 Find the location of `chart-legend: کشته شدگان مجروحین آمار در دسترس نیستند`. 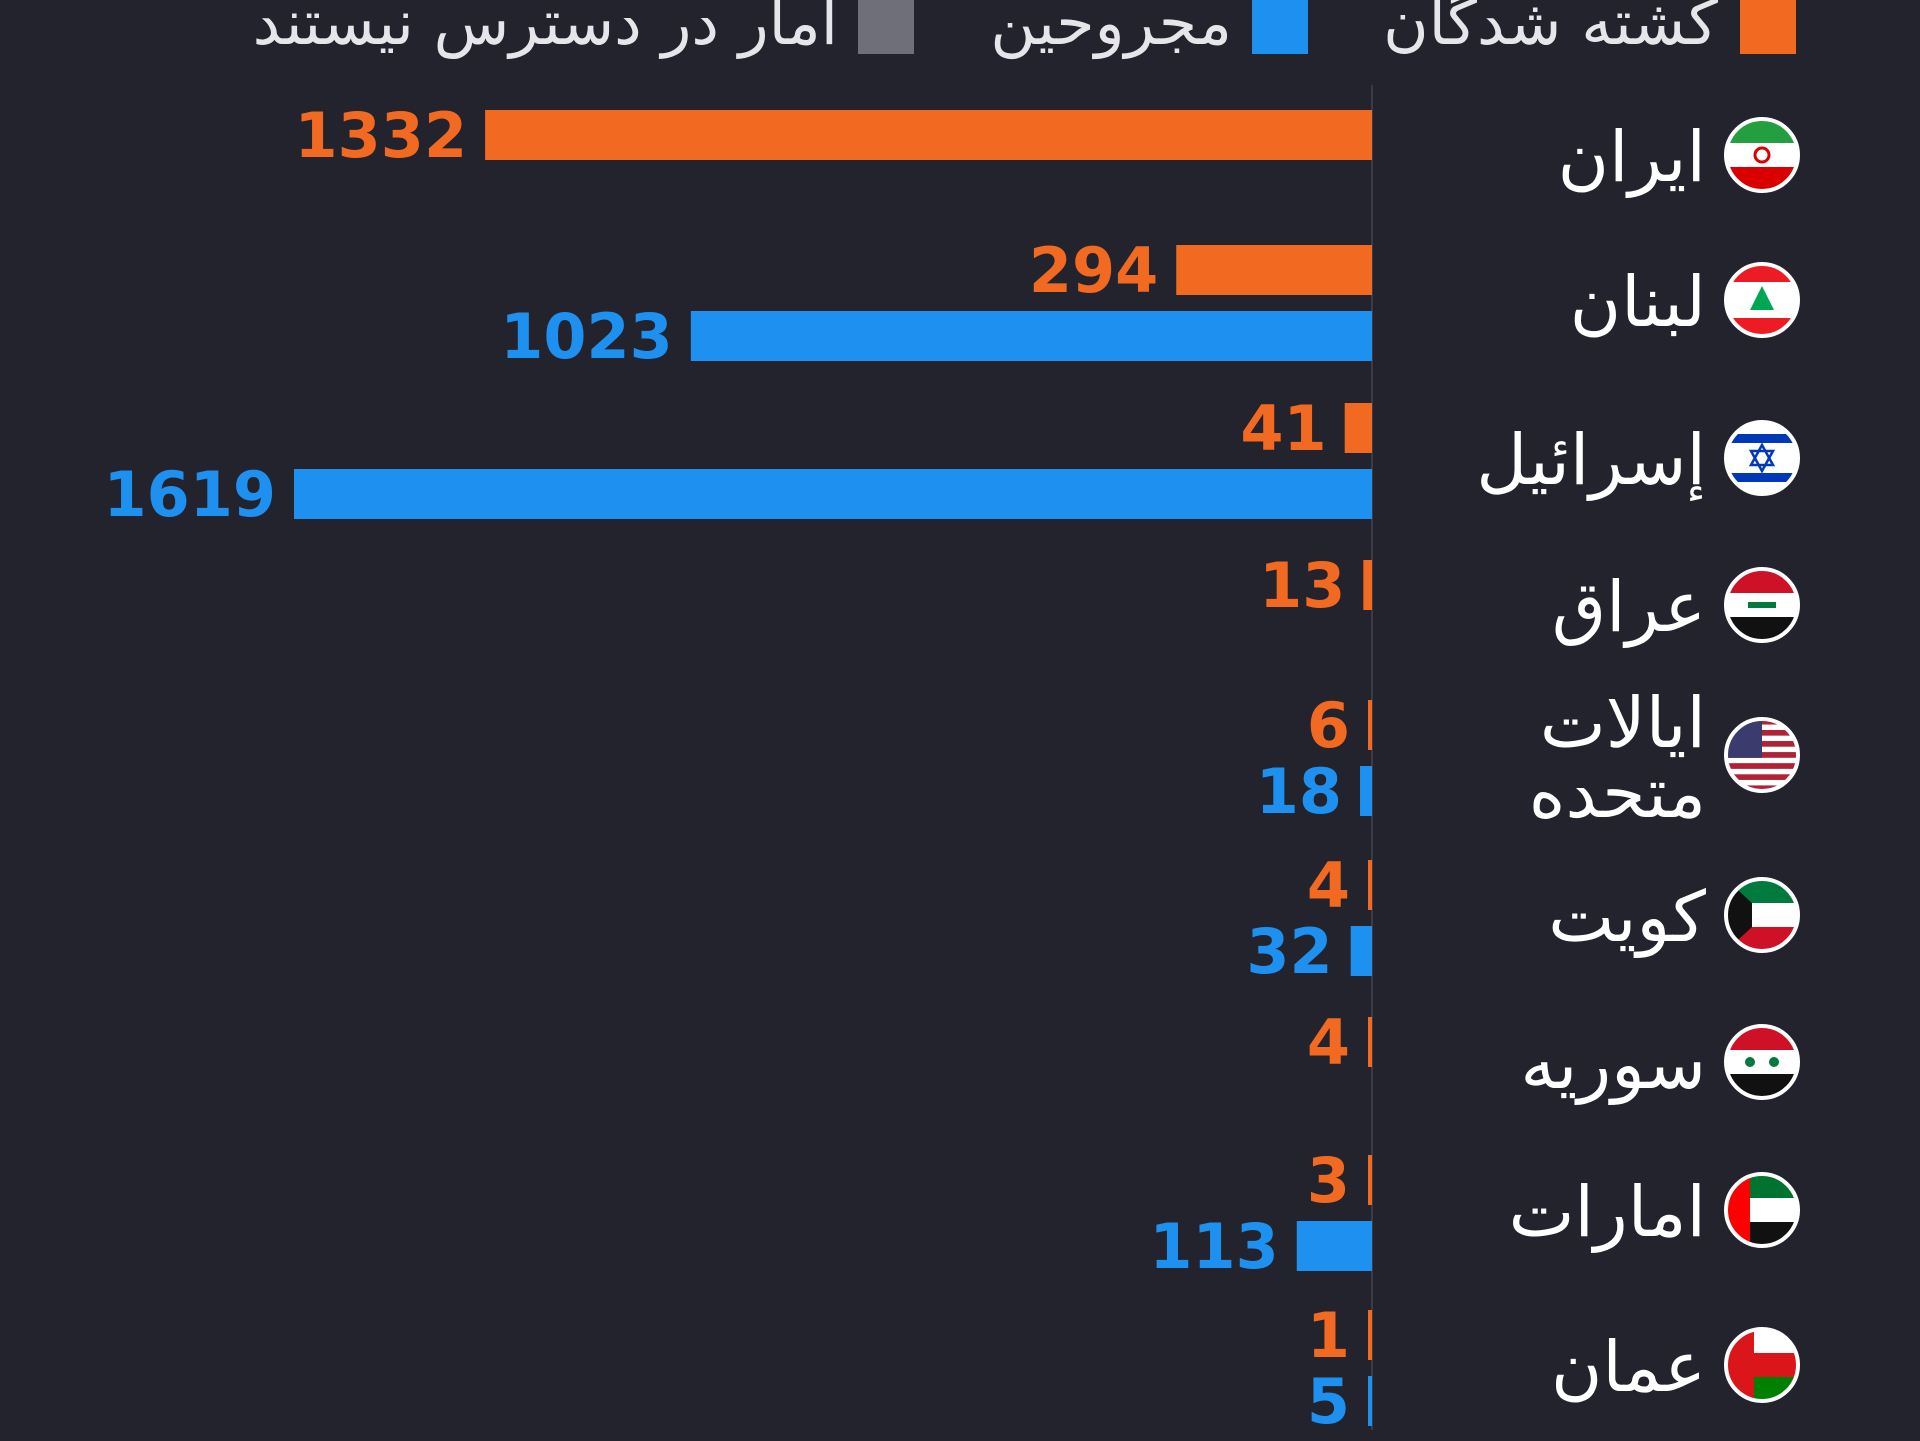

chart-legend: کشته شدگان مجروحین آمار در دسترس نیستند is located at coordinates (1024, 29).